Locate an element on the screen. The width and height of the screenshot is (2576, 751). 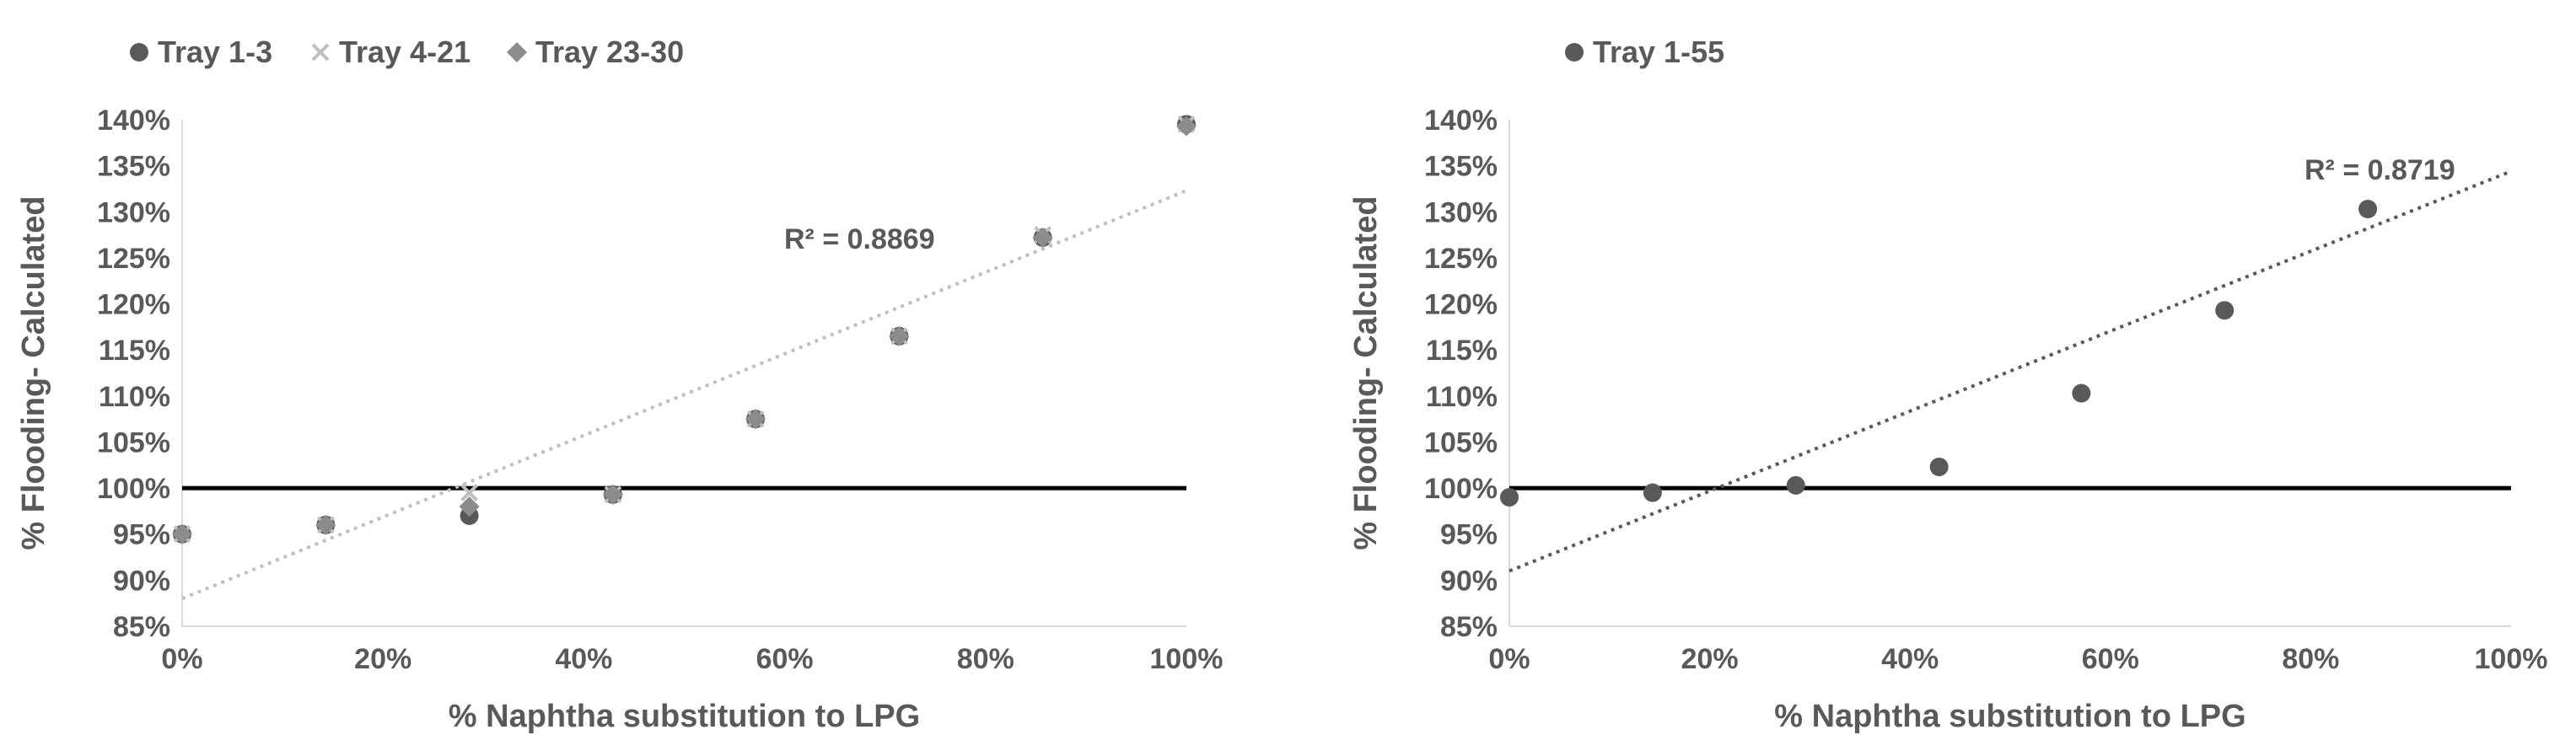
legend-label: Tray 1-3 is located at coordinates (215, 52).